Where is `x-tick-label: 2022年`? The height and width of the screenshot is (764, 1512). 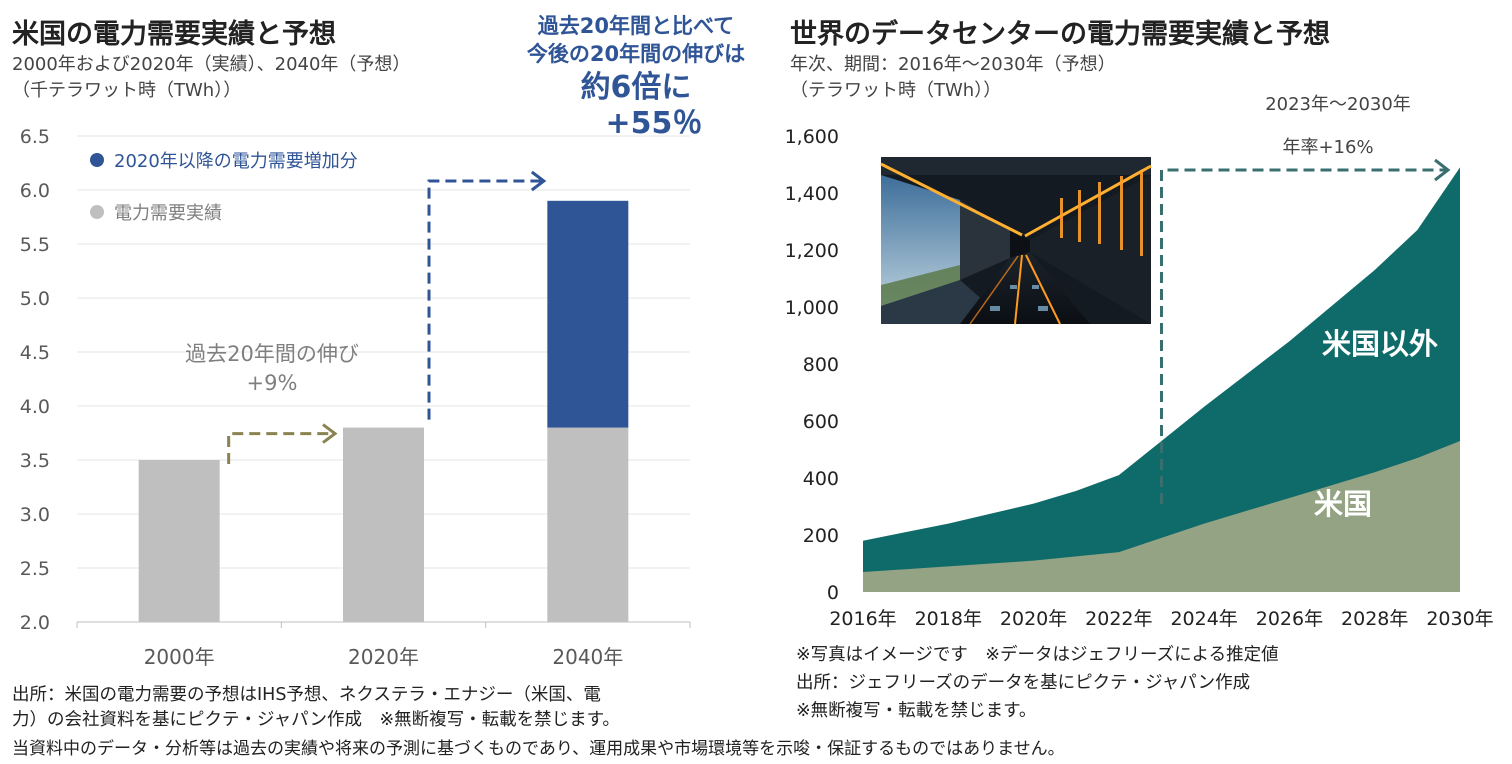 x-tick-label: 2022年 is located at coordinates (1118, 619).